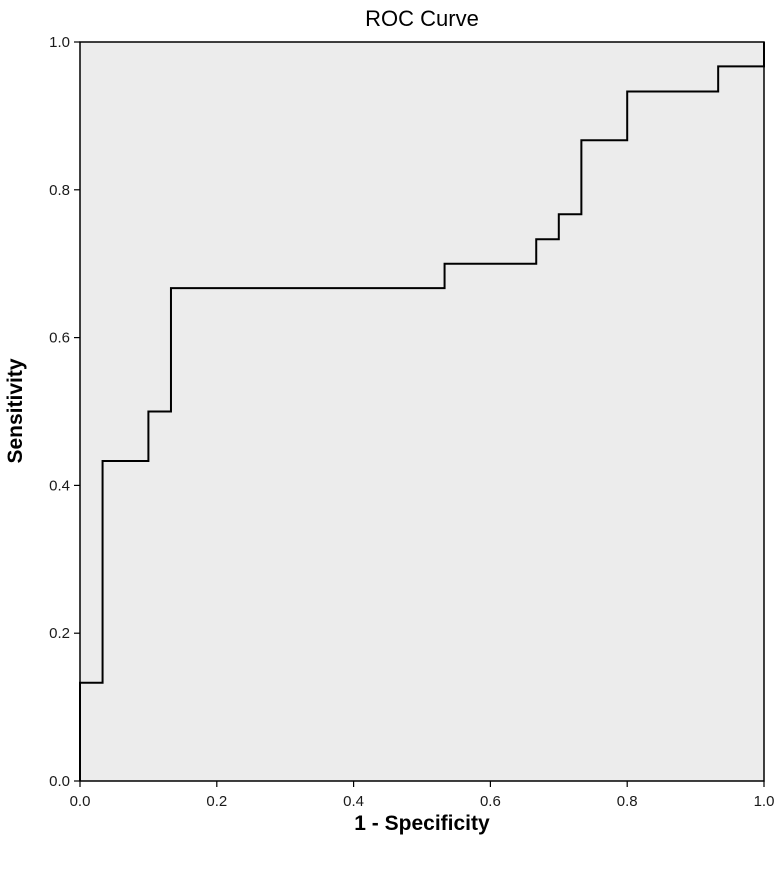 Image resolution: width=780 pixels, height=869 pixels. Describe the element at coordinates (422, 795) in the screenshot. I see `x-axis-ticks: 0.0 0.2 0.4 0.6 0.8 1.0` at that location.